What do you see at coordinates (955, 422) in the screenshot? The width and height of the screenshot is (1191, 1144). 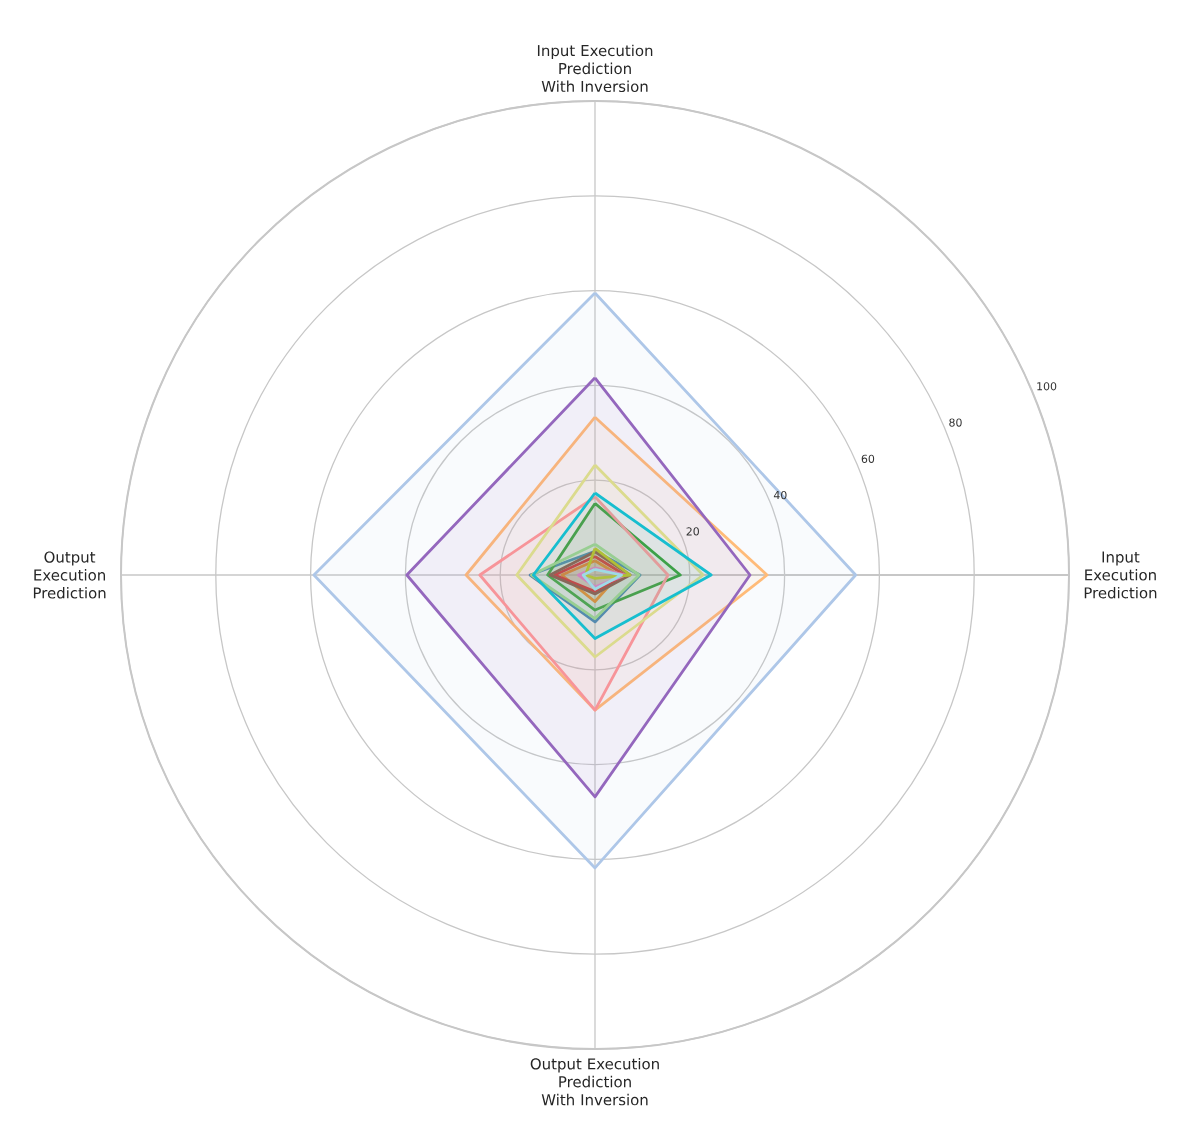 I see `y-tick-label: 80` at bounding box center [955, 422].